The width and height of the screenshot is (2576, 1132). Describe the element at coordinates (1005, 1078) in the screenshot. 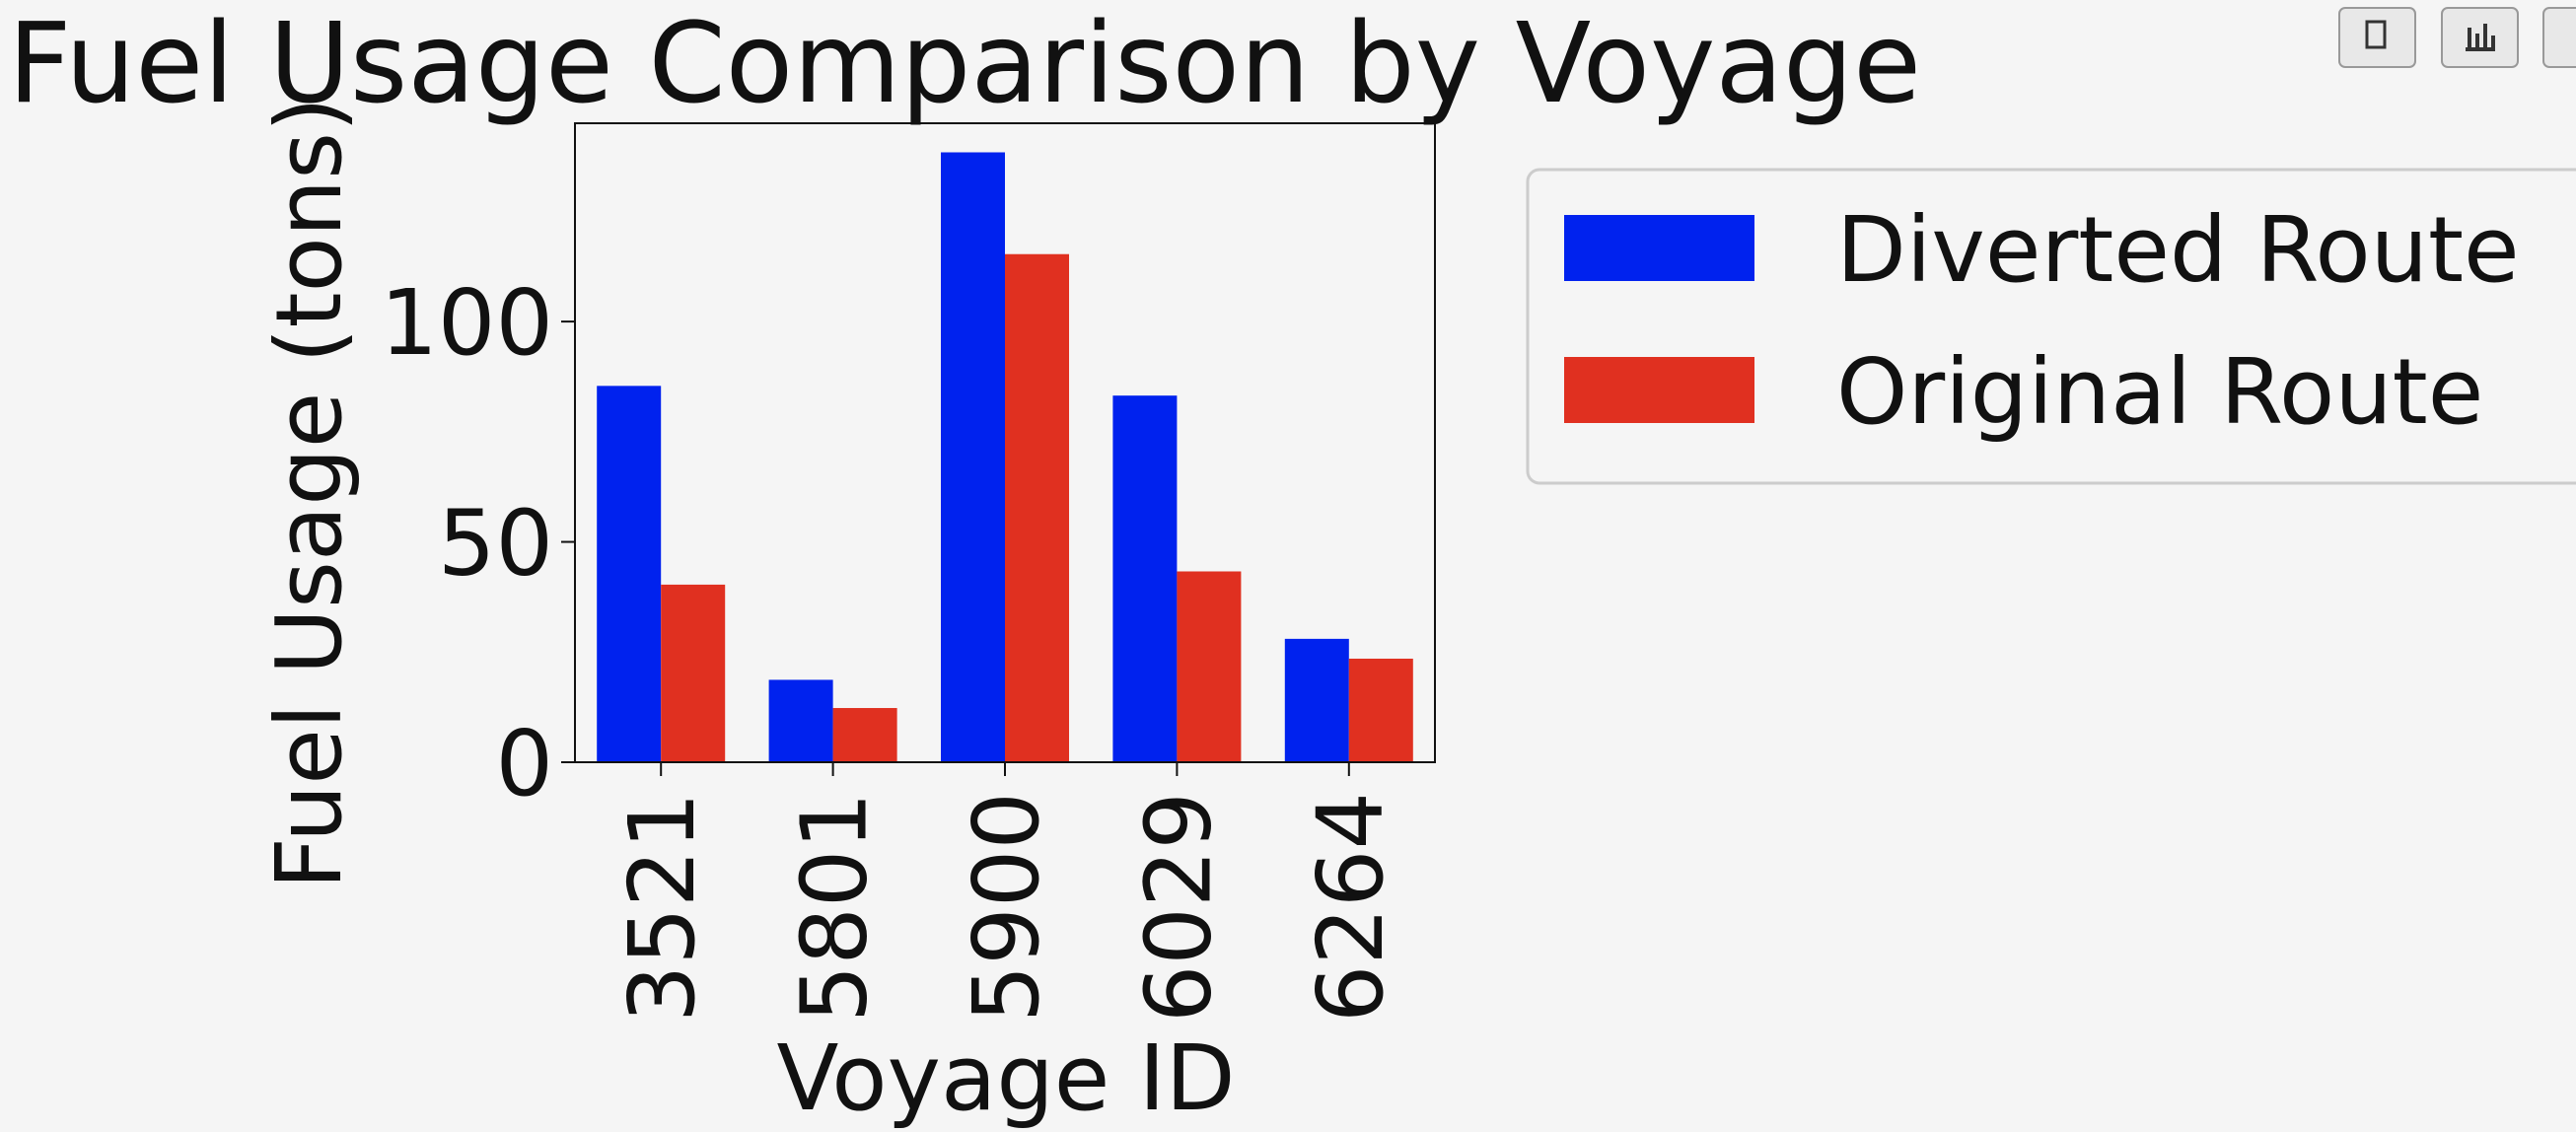

I see `x-axis-label: Voyage ID` at that location.